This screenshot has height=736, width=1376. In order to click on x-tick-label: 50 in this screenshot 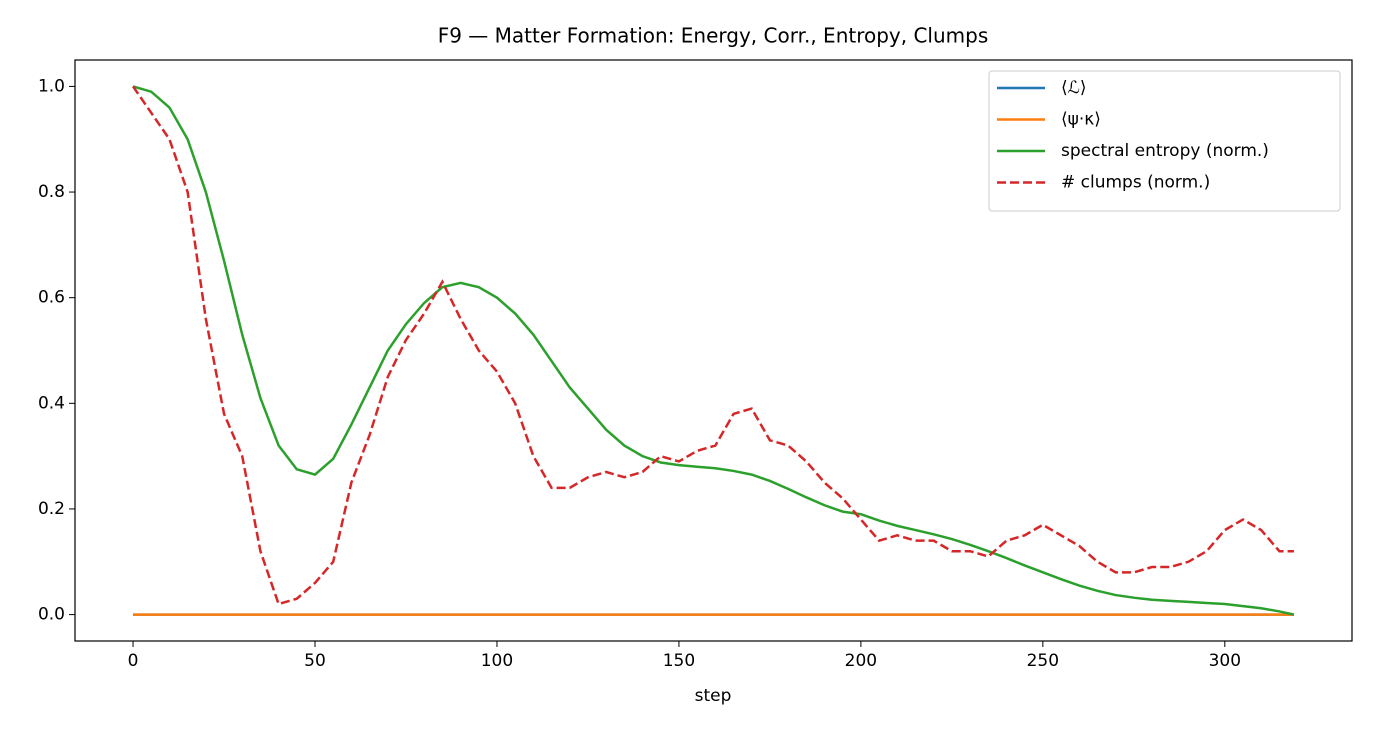, I will do `click(315, 661)`.